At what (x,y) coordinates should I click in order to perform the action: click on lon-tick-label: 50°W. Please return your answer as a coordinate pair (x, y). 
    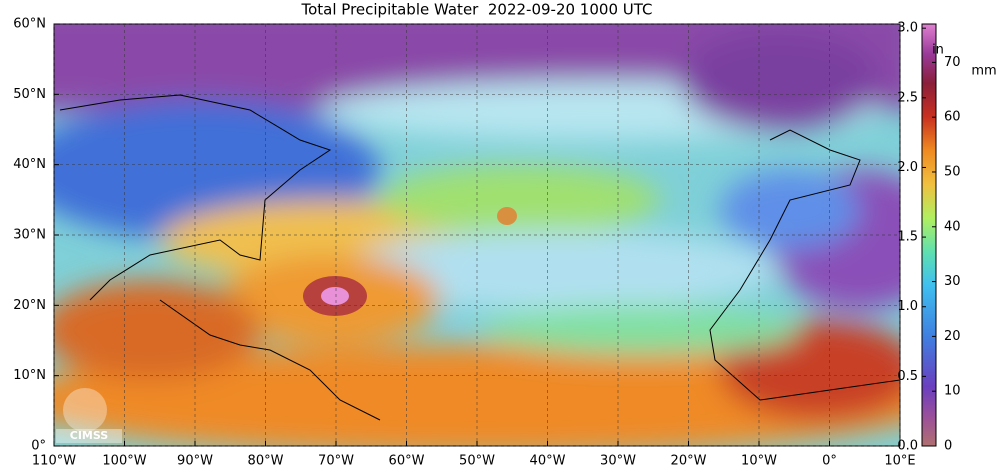
    Looking at the image, I should click on (477, 461).